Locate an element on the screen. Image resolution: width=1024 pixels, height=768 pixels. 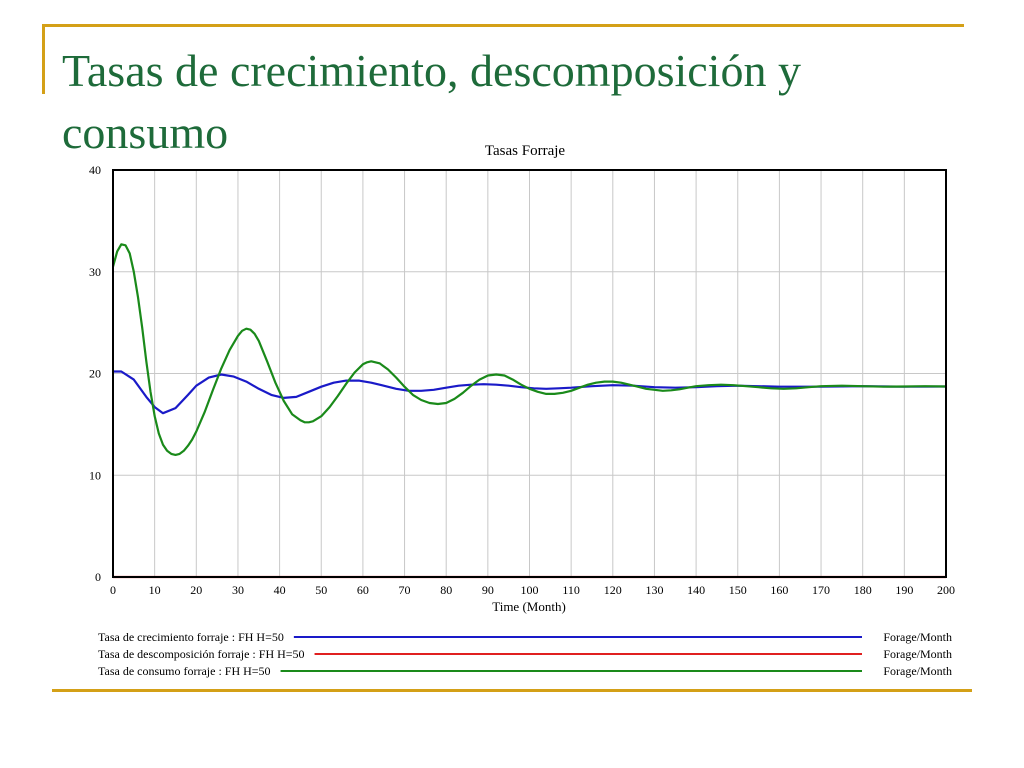
x-tick-label: 60 is located at coordinates (363, 590).